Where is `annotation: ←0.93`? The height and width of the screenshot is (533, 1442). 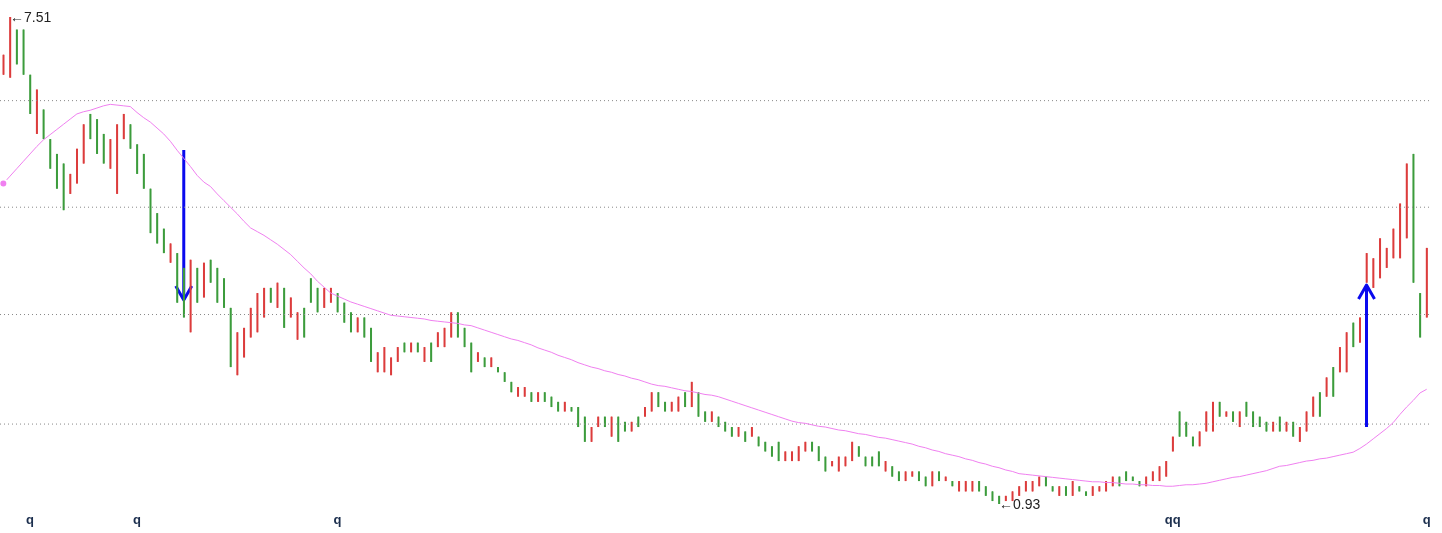
annotation: ←0.93 is located at coordinates (1020, 504).